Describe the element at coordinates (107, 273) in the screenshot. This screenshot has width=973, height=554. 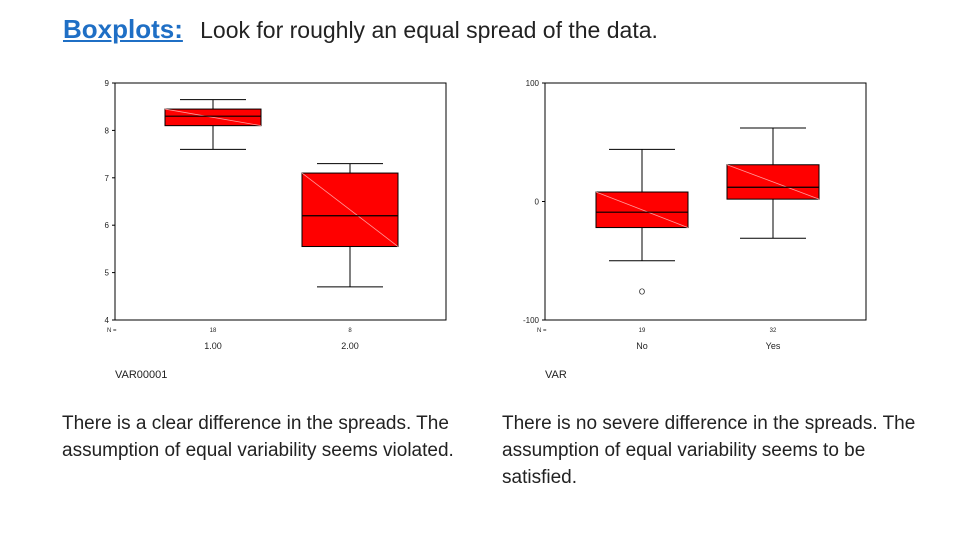
I see `y-tick-label-0-1: 5` at that location.